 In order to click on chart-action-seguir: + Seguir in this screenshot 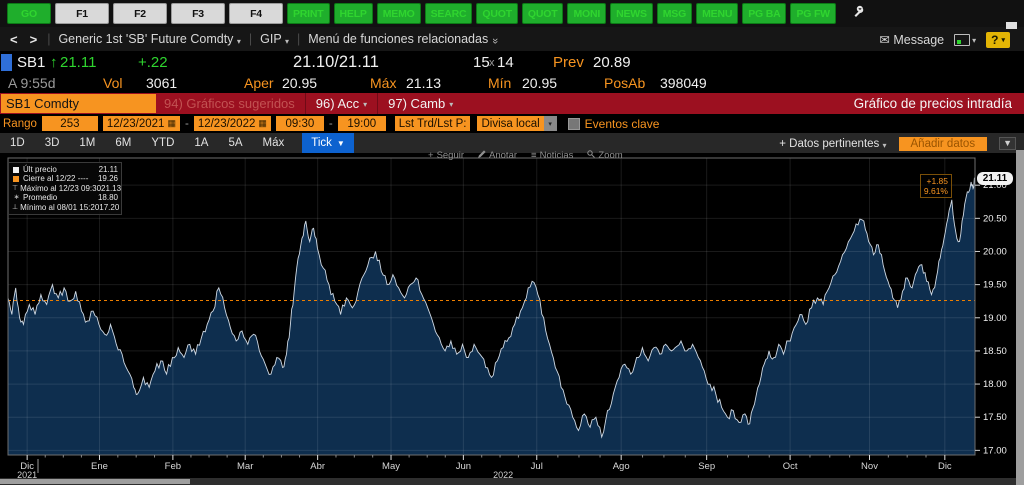, I will do `click(446, 155)`.